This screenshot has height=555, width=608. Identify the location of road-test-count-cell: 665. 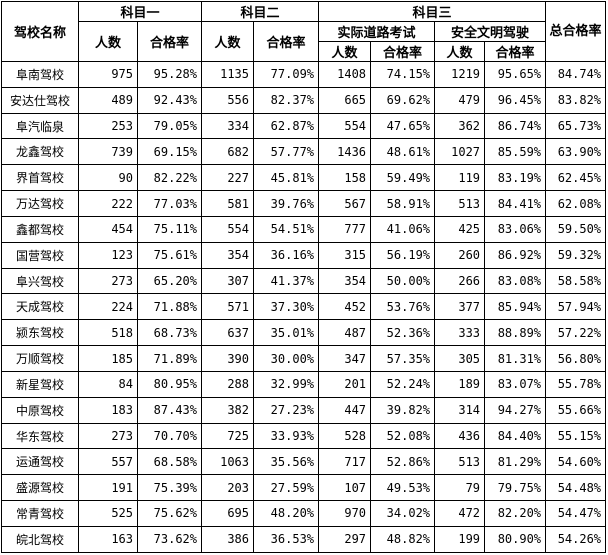
(345, 100).